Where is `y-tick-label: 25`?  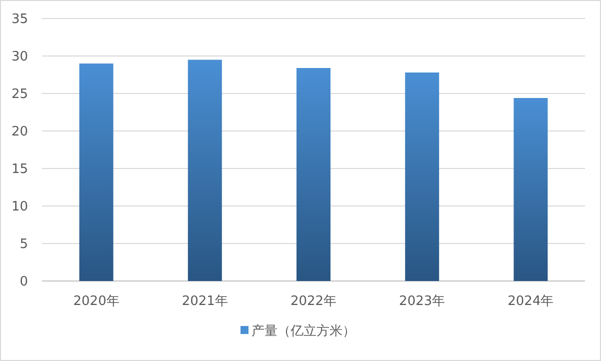
y-tick-label: 25 is located at coordinates (19, 94).